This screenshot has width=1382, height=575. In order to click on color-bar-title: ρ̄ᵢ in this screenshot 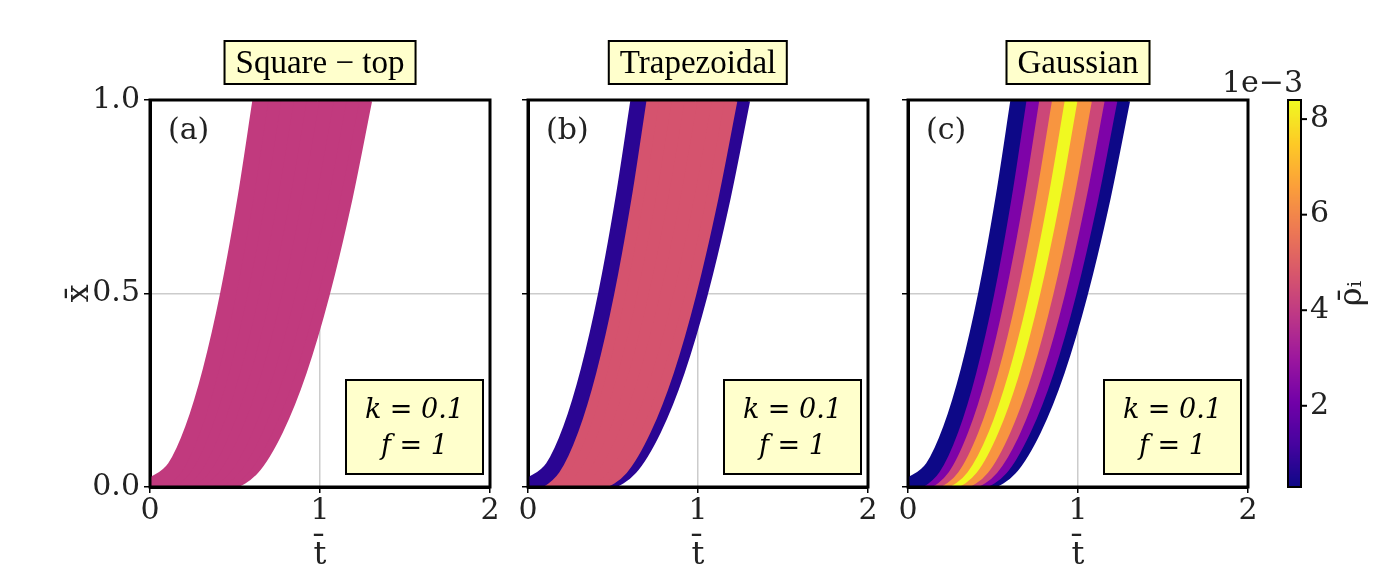, I will do `click(1350, 293)`.